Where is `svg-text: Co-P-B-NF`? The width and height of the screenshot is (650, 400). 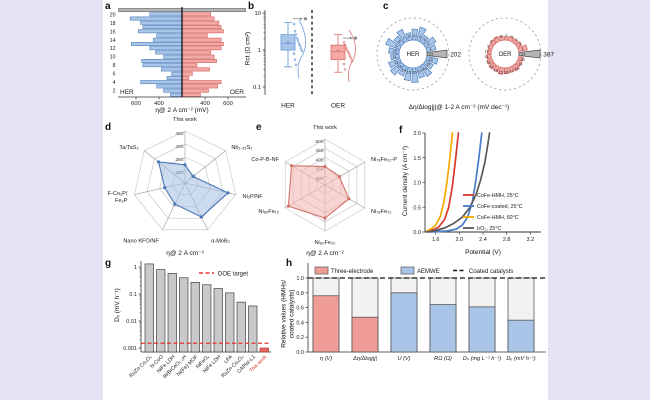 svg-text: Co-P-B-NF is located at coordinates (265, 160).